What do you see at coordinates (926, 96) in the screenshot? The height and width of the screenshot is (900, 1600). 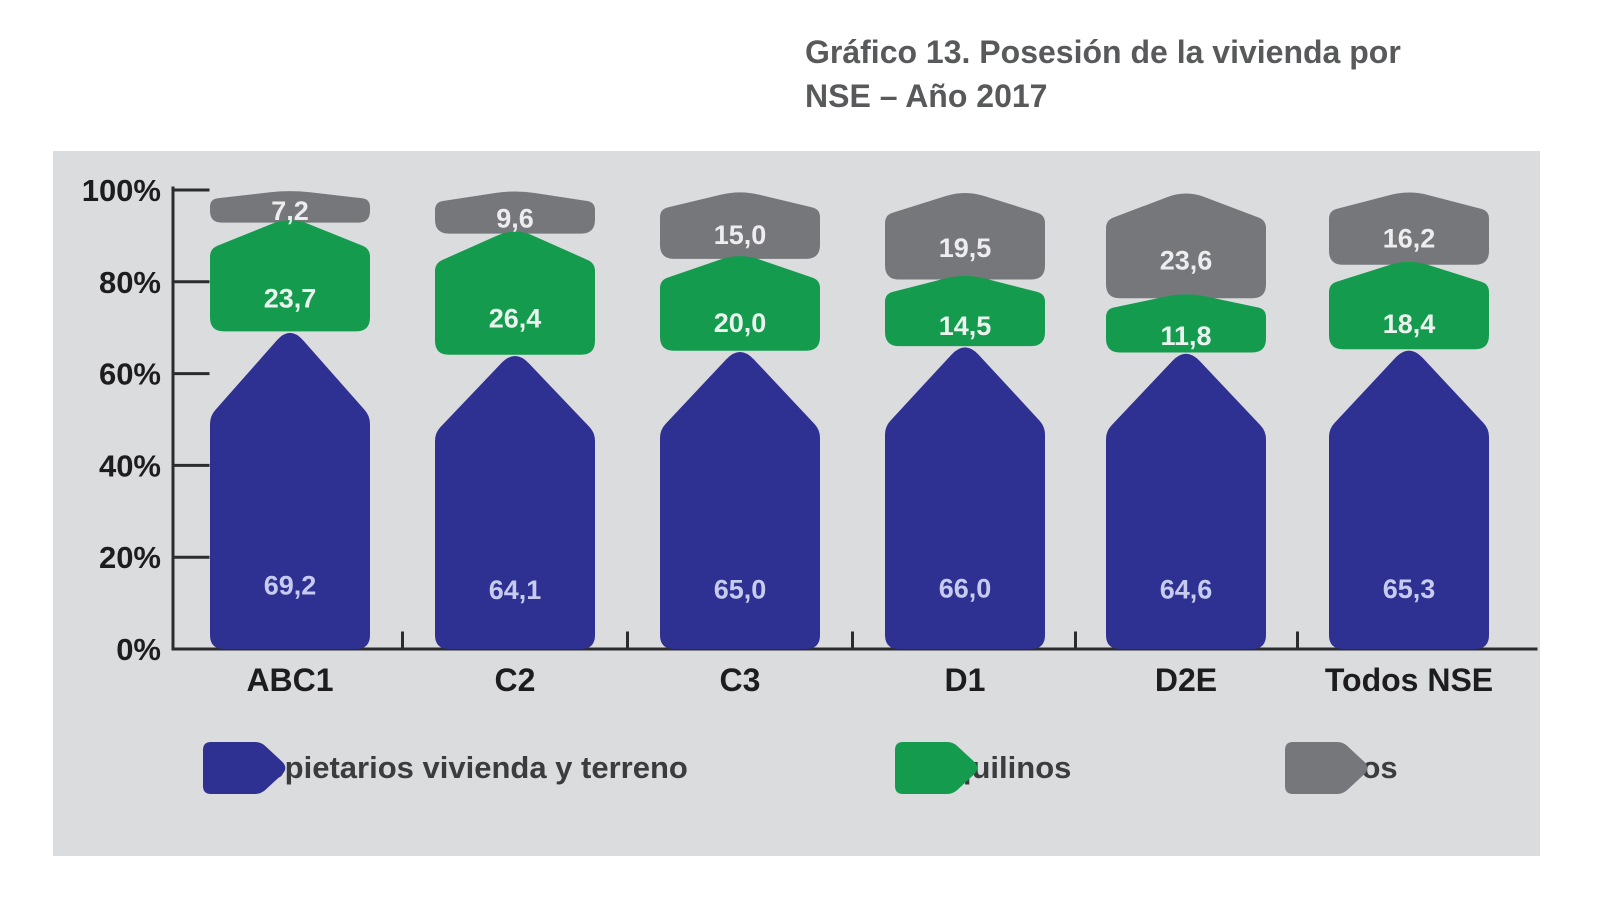 I see `chart-title-line2: NSE – Año 2017` at bounding box center [926, 96].